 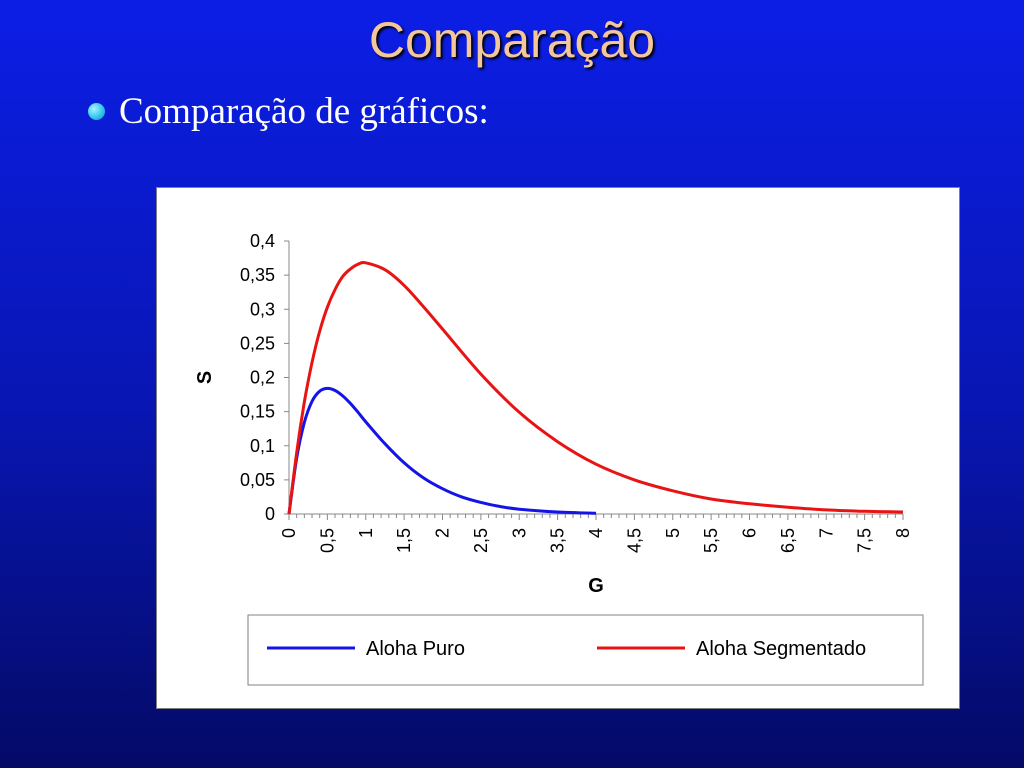 What do you see at coordinates (366, 533) in the screenshot?
I see `x-tick-label: 1` at bounding box center [366, 533].